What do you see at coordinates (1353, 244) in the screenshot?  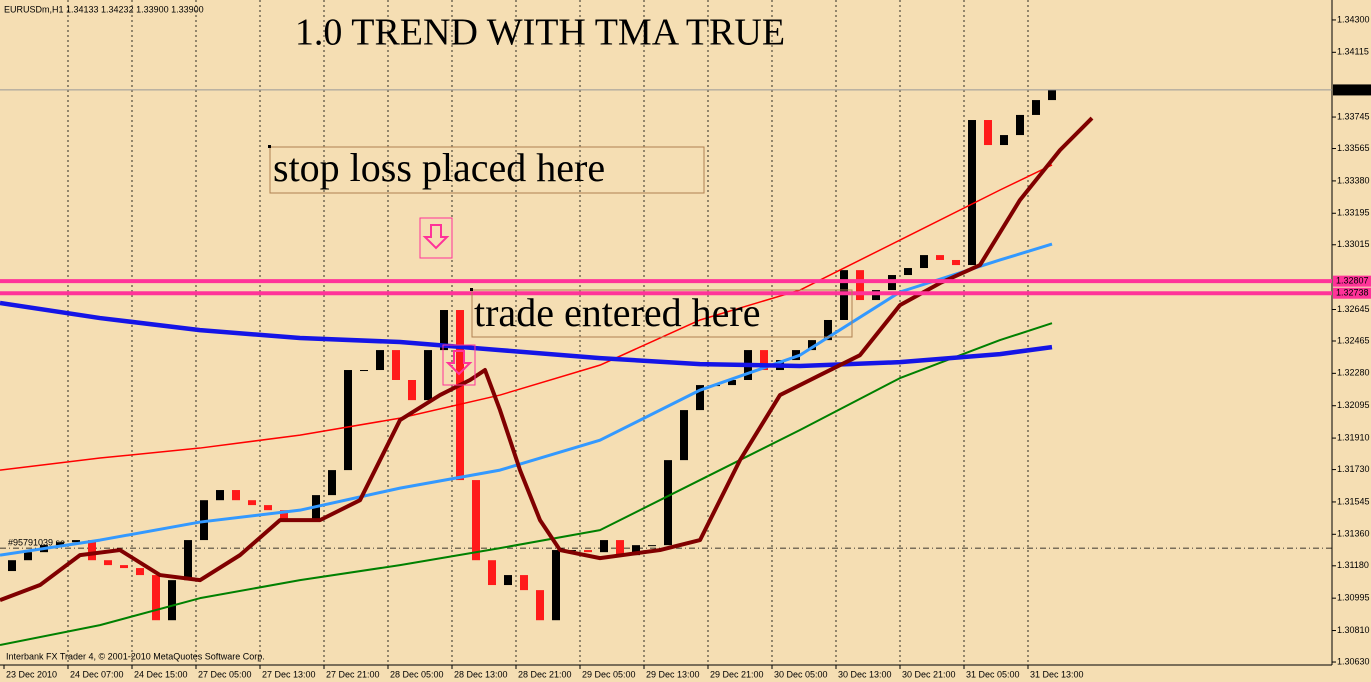 I see `y-tick-label: 1.33015` at bounding box center [1353, 244].